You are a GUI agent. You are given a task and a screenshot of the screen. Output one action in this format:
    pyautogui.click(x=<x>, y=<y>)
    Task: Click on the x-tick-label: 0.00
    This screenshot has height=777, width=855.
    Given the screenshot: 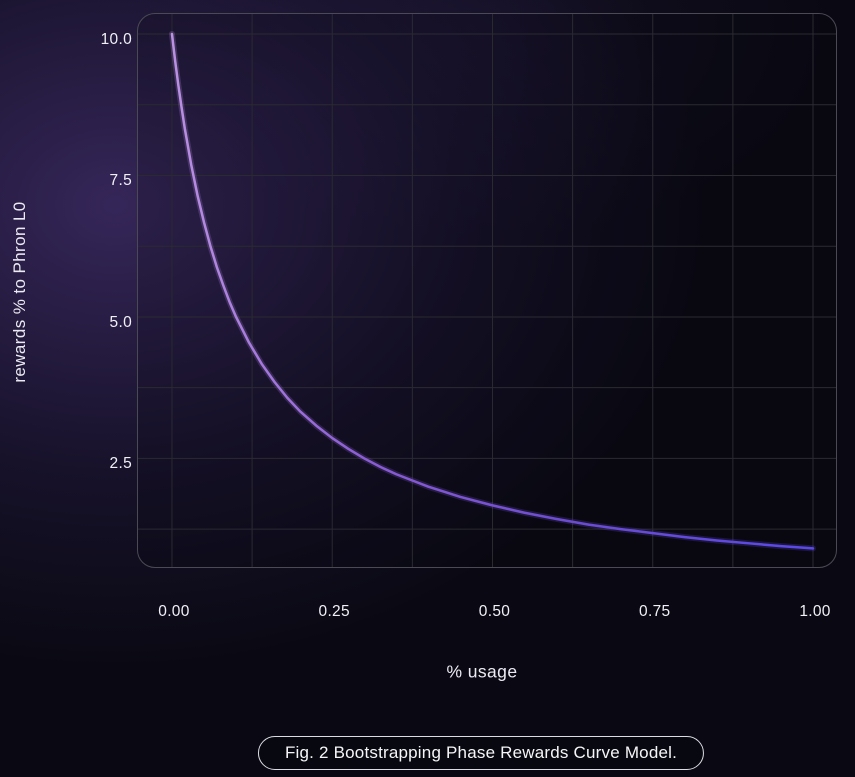 What is the action you would take?
    pyautogui.click(x=174, y=611)
    